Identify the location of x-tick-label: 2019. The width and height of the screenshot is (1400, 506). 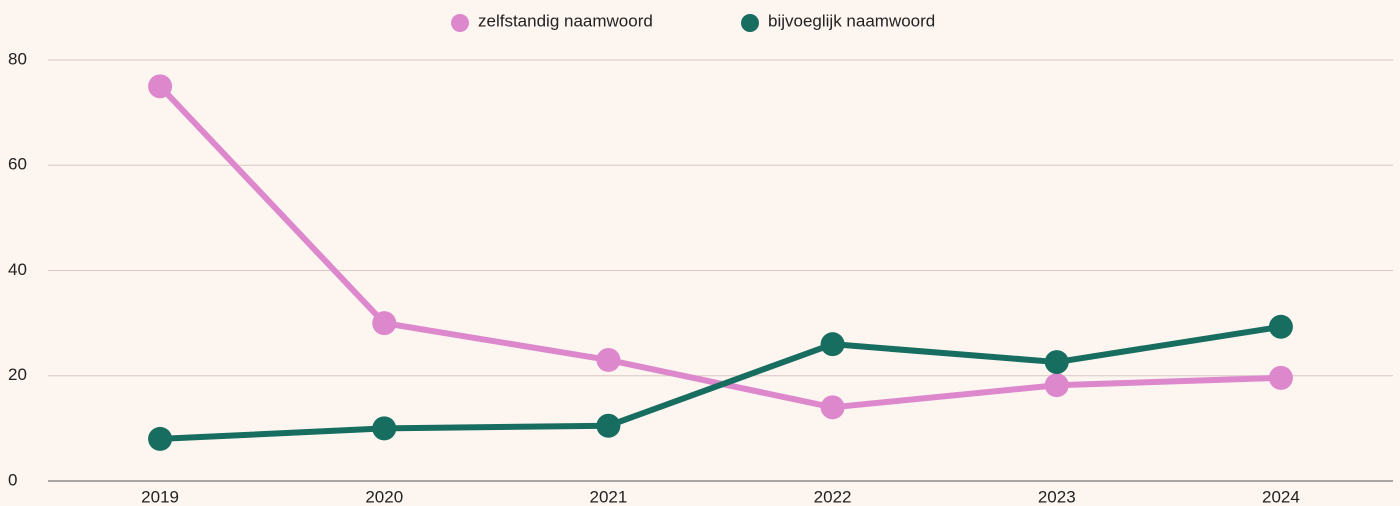
(160, 496).